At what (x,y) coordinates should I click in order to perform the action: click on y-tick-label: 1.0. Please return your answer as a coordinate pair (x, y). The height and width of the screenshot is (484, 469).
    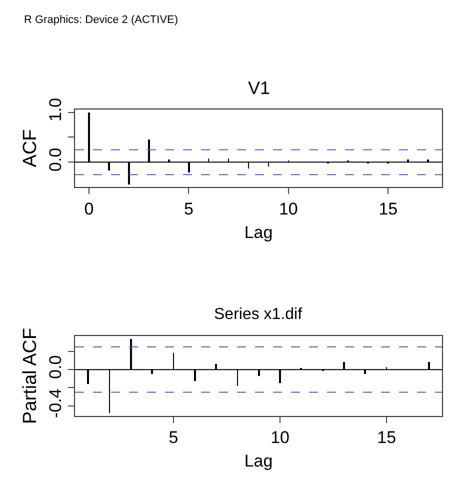
    Looking at the image, I should click on (56, 110).